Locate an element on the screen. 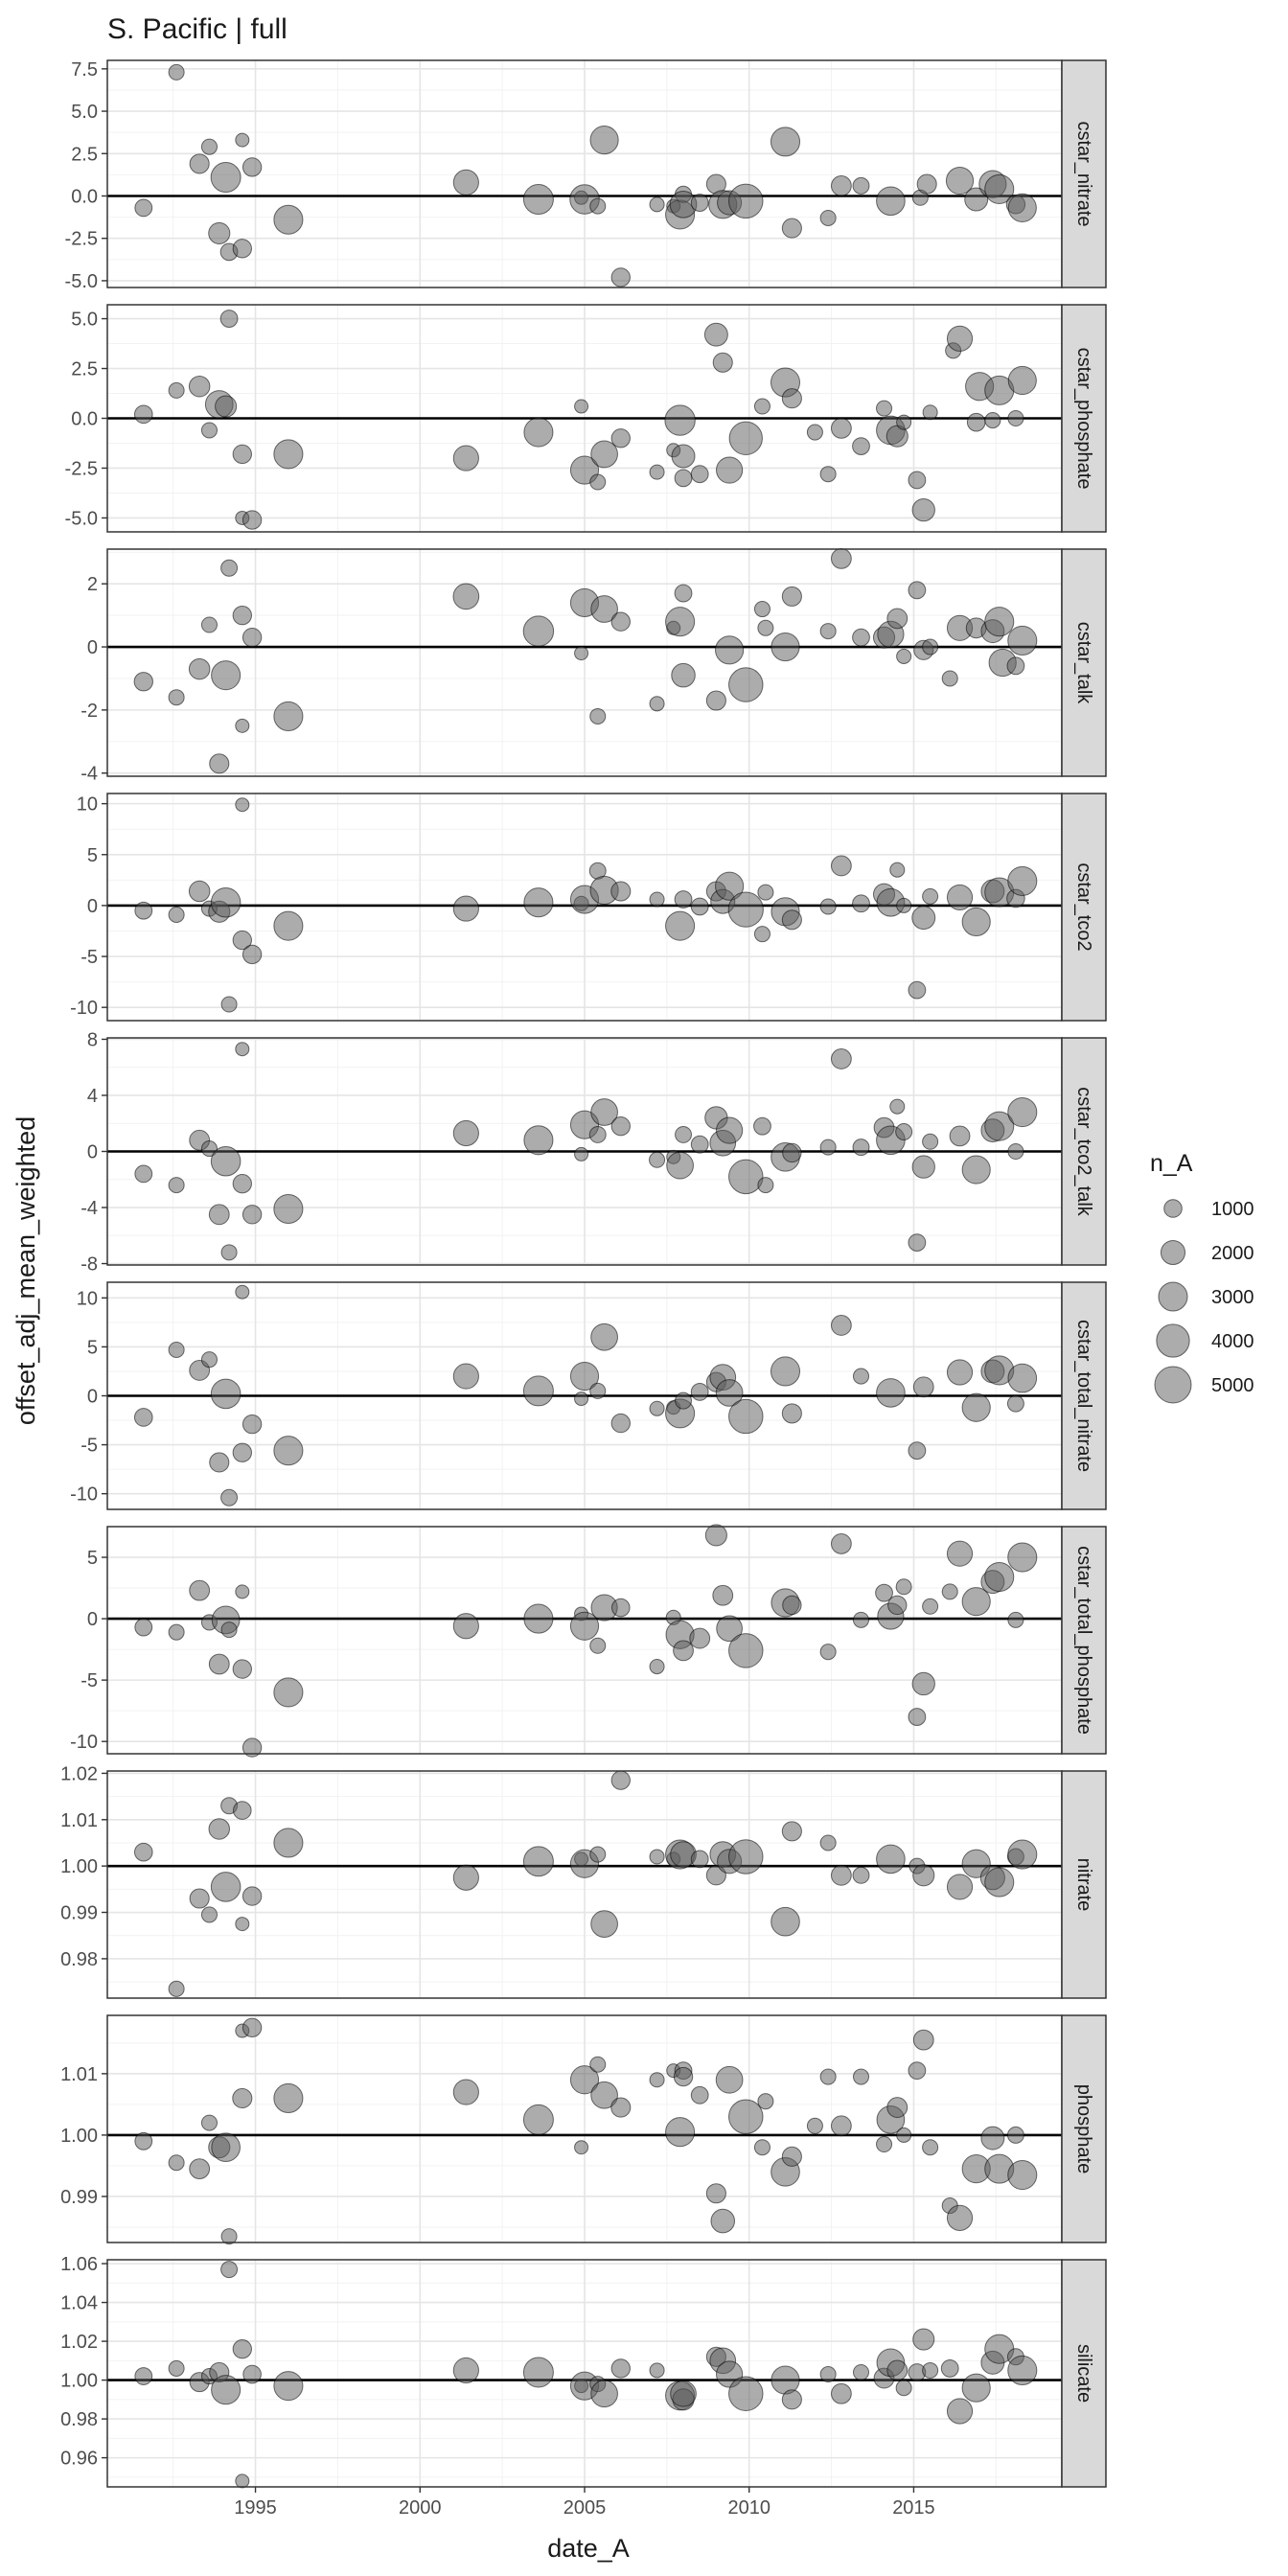 The image size is (1288, 2576). x-tick-label: 2005 is located at coordinates (585, 2507).